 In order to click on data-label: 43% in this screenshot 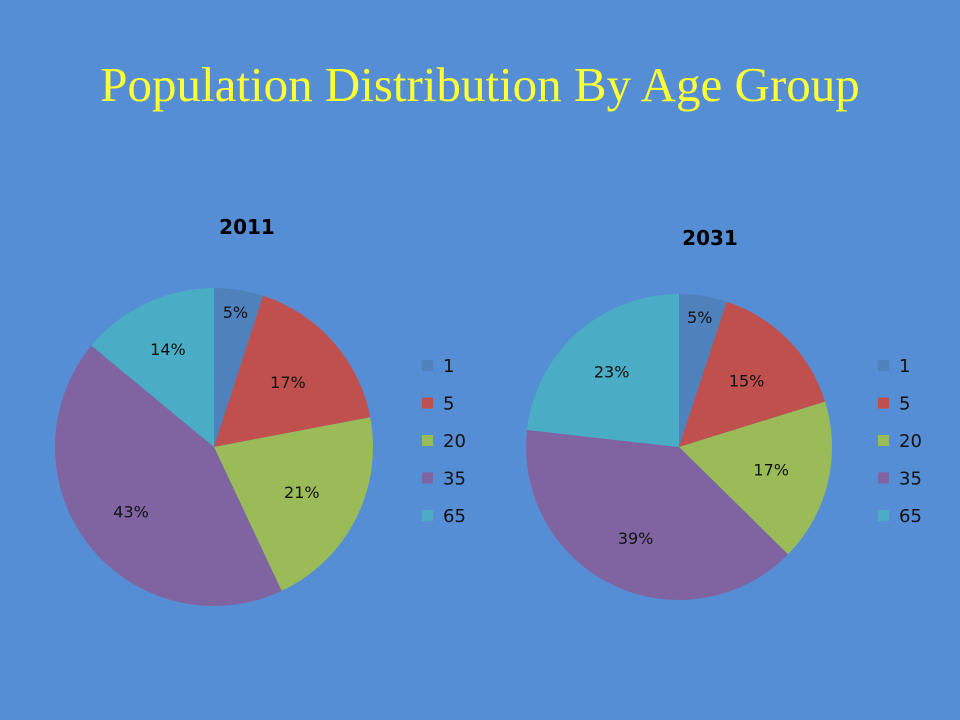, I will do `click(131, 511)`.